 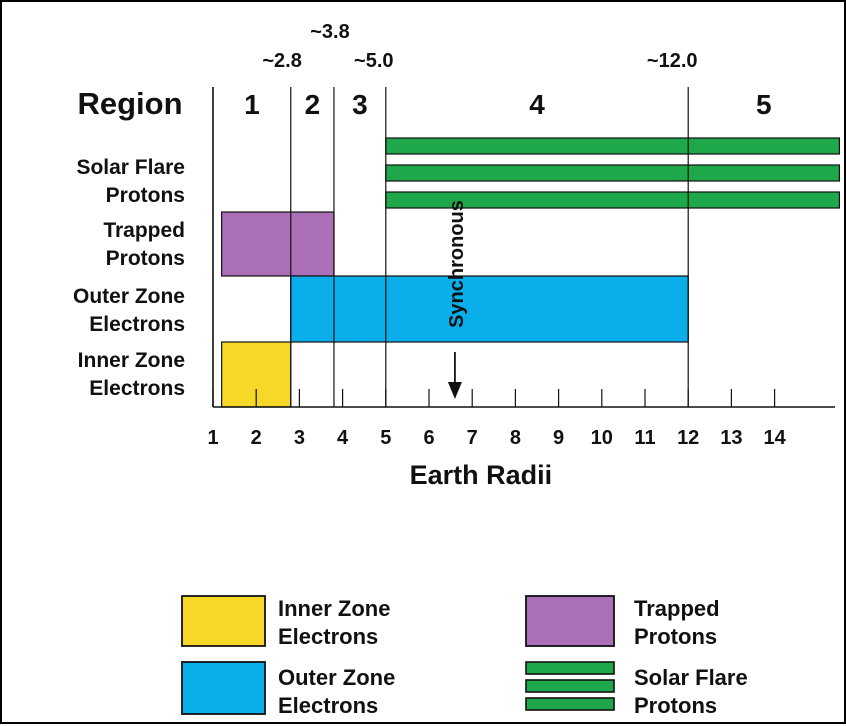 What do you see at coordinates (212, 438) in the screenshot?
I see `x-tick-label: 1` at bounding box center [212, 438].